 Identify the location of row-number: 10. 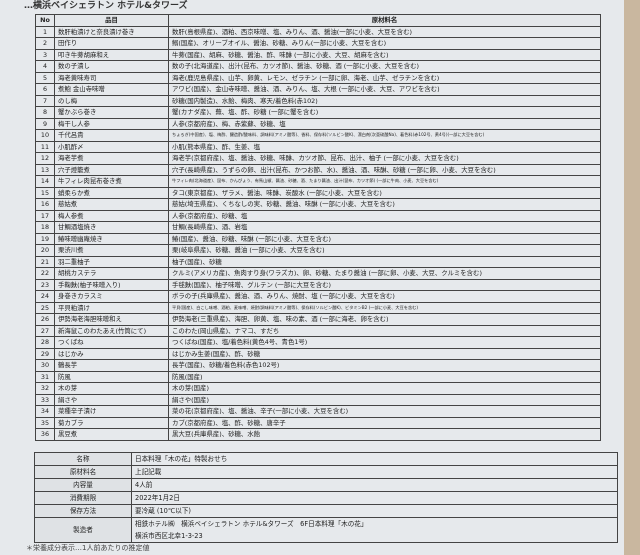
(45, 135).